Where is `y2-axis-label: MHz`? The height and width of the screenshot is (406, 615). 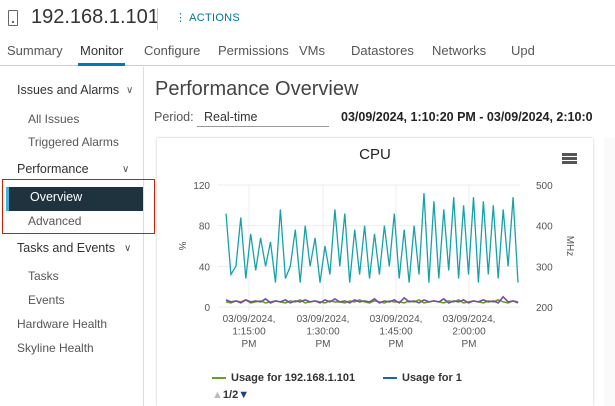
y2-axis-label: MHz is located at coordinates (569, 246).